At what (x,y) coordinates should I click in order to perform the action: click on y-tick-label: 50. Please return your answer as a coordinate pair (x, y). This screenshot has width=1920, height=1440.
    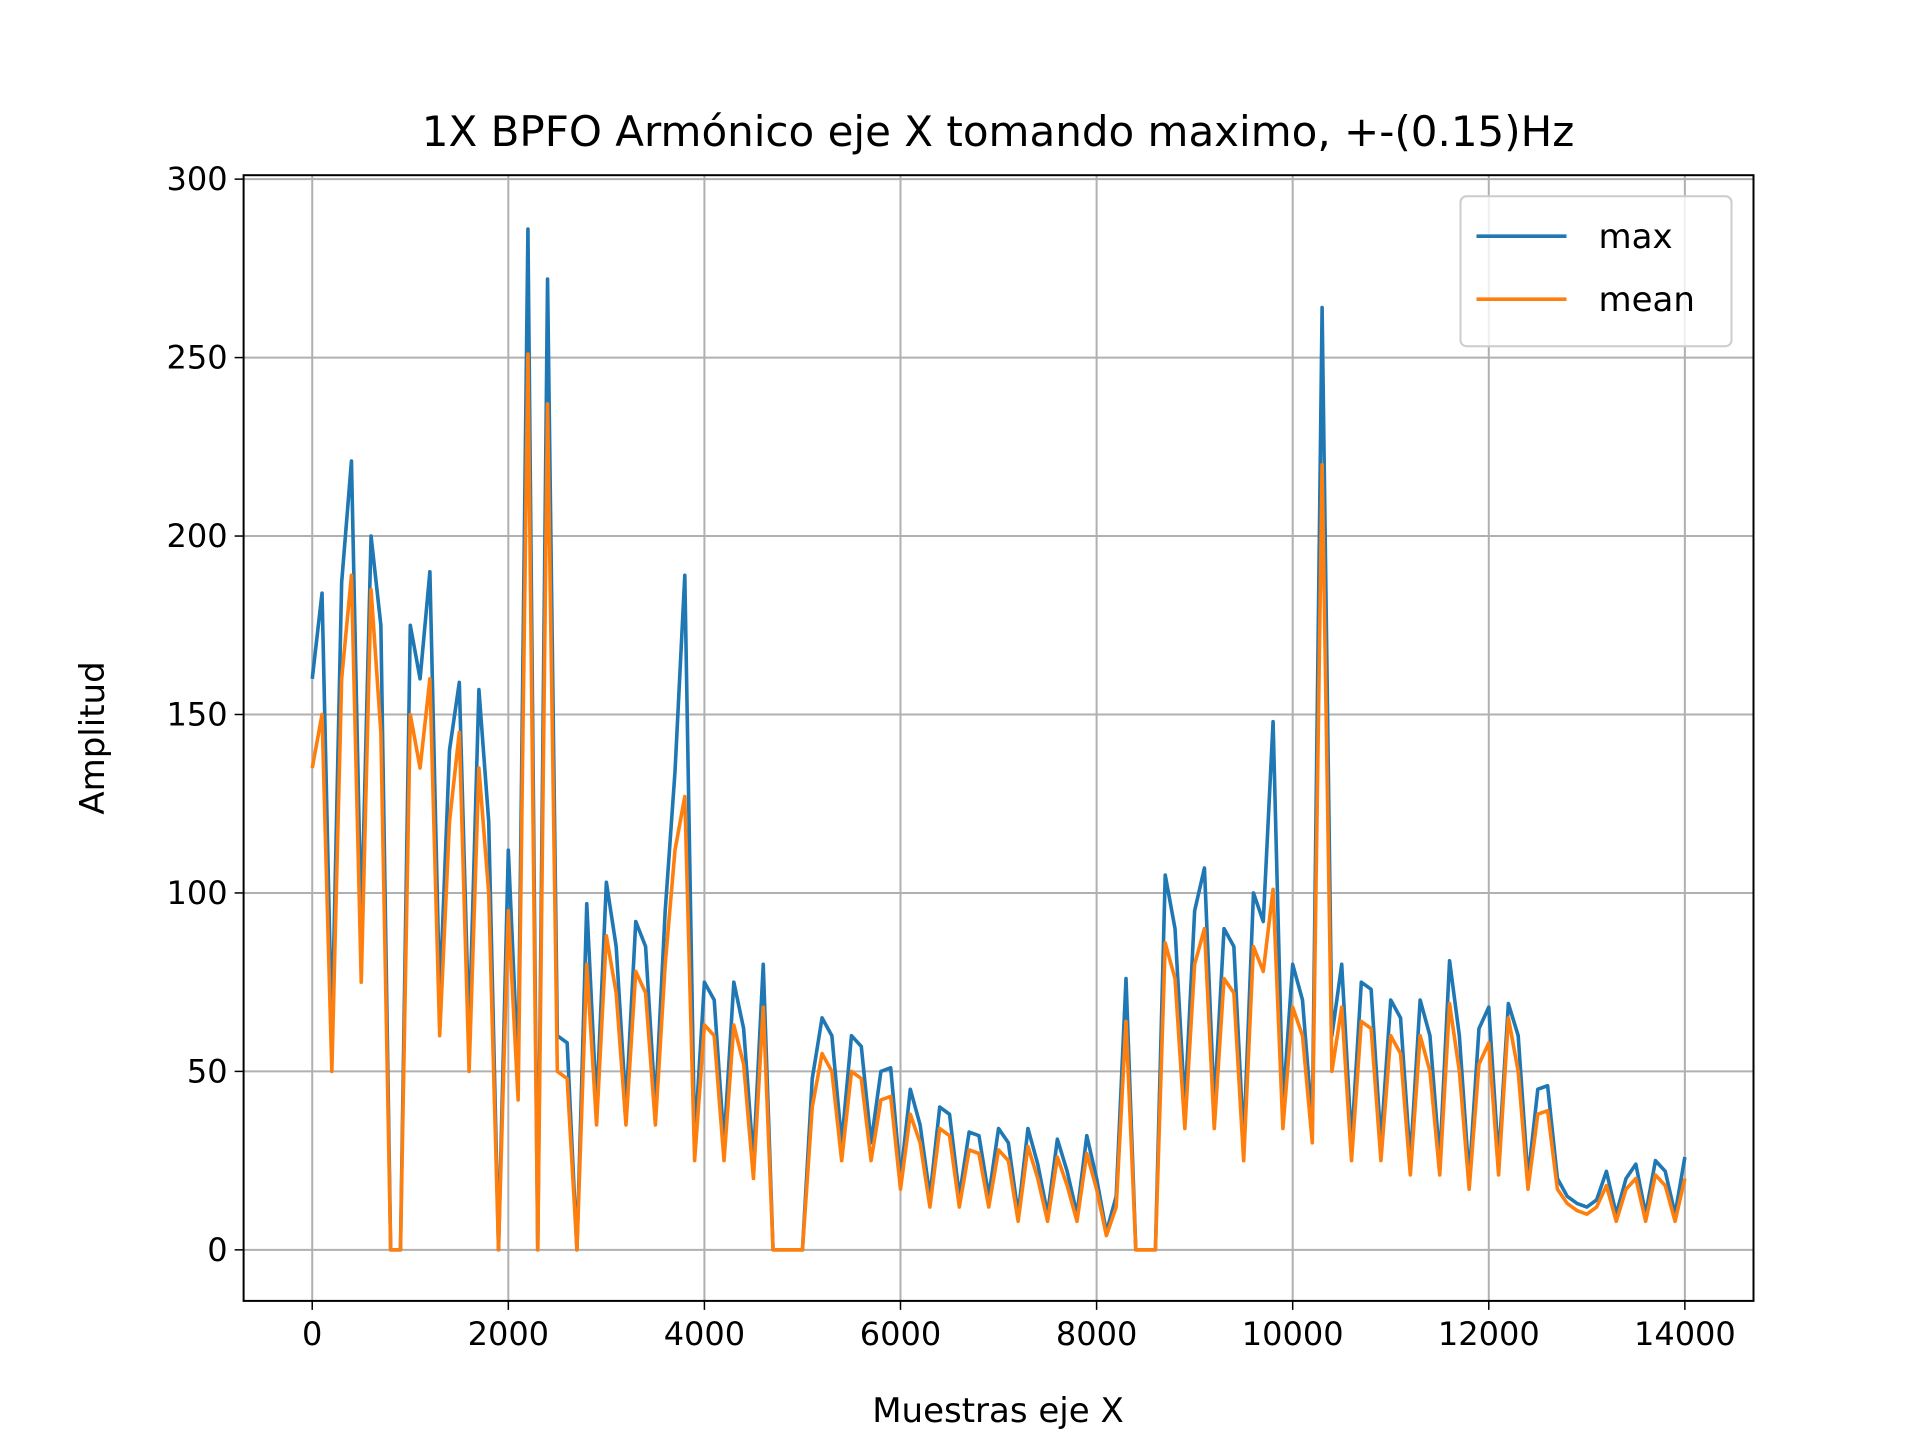
    Looking at the image, I should click on (207, 1071).